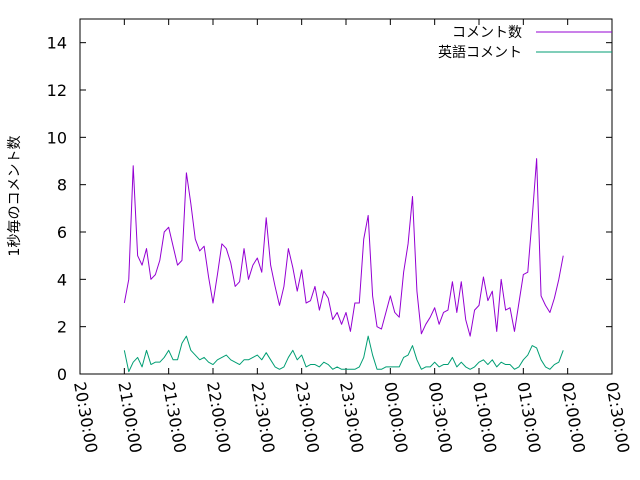 This screenshot has width=640, height=480. Describe the element at coordinates (62, 232) in the screenshot. I see `y-tick-label: 6` at that location.